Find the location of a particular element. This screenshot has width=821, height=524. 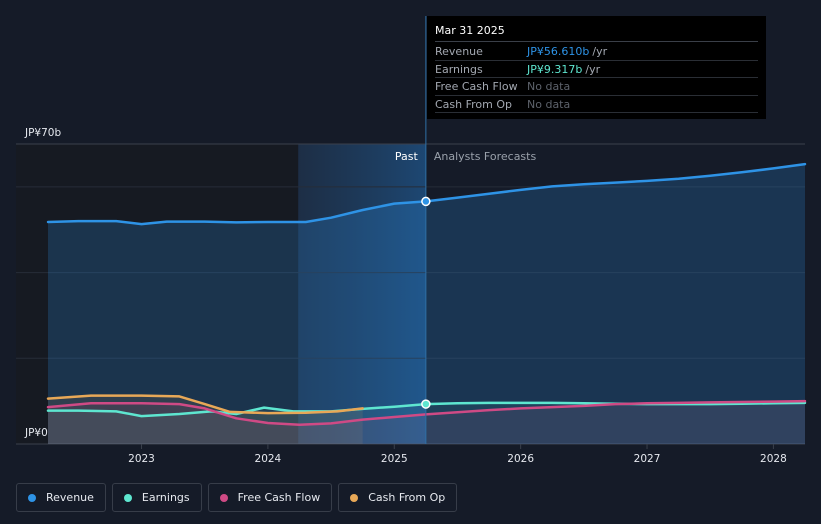

cash-from-op-area is located at coordinates (205, 419).